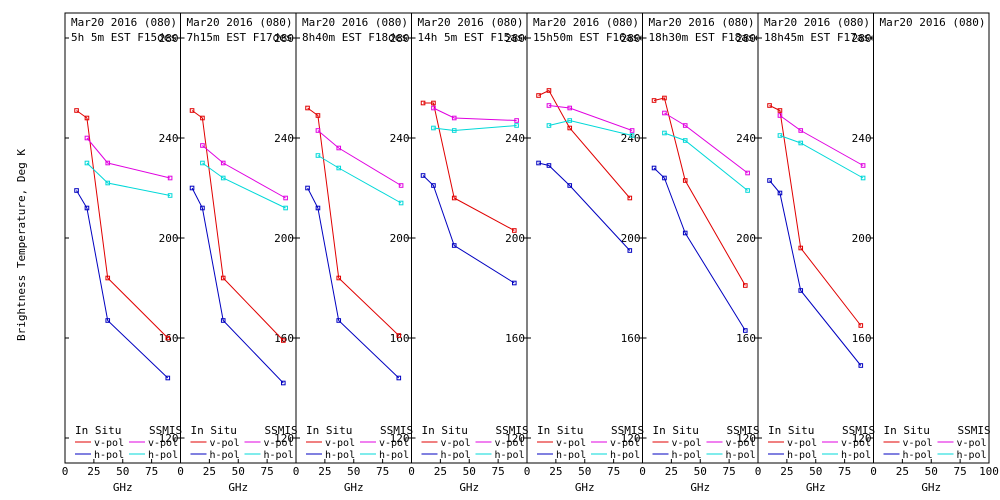 This screenshot has height=500, width=1000. What do you see at coordinates (355, 22) in the screenshot?
I see `panel-title: Mar20 2016 (080)` at bounding box center [355, 22].